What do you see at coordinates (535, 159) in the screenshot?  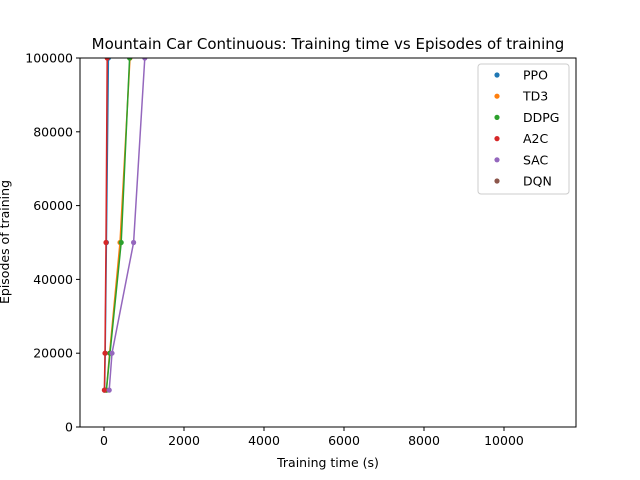 I see `legend-label: SAC` at bounding box center [535, 159].